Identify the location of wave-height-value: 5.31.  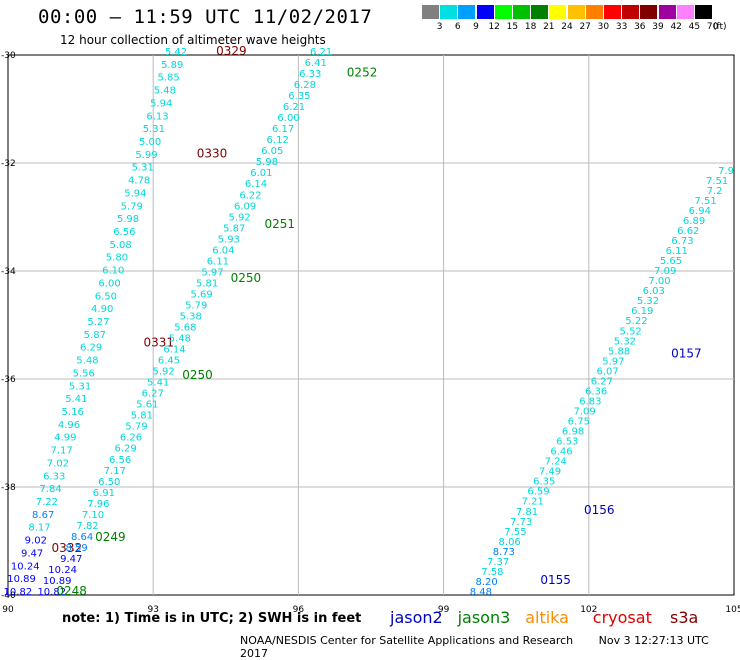
(154, 129).